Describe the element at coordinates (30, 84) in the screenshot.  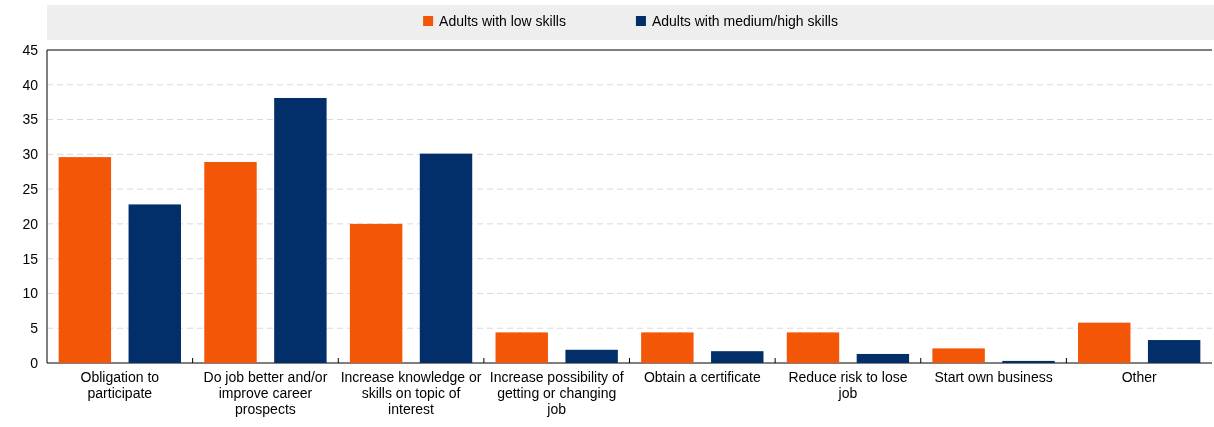
I see `y-tick-label: 40` at that location.